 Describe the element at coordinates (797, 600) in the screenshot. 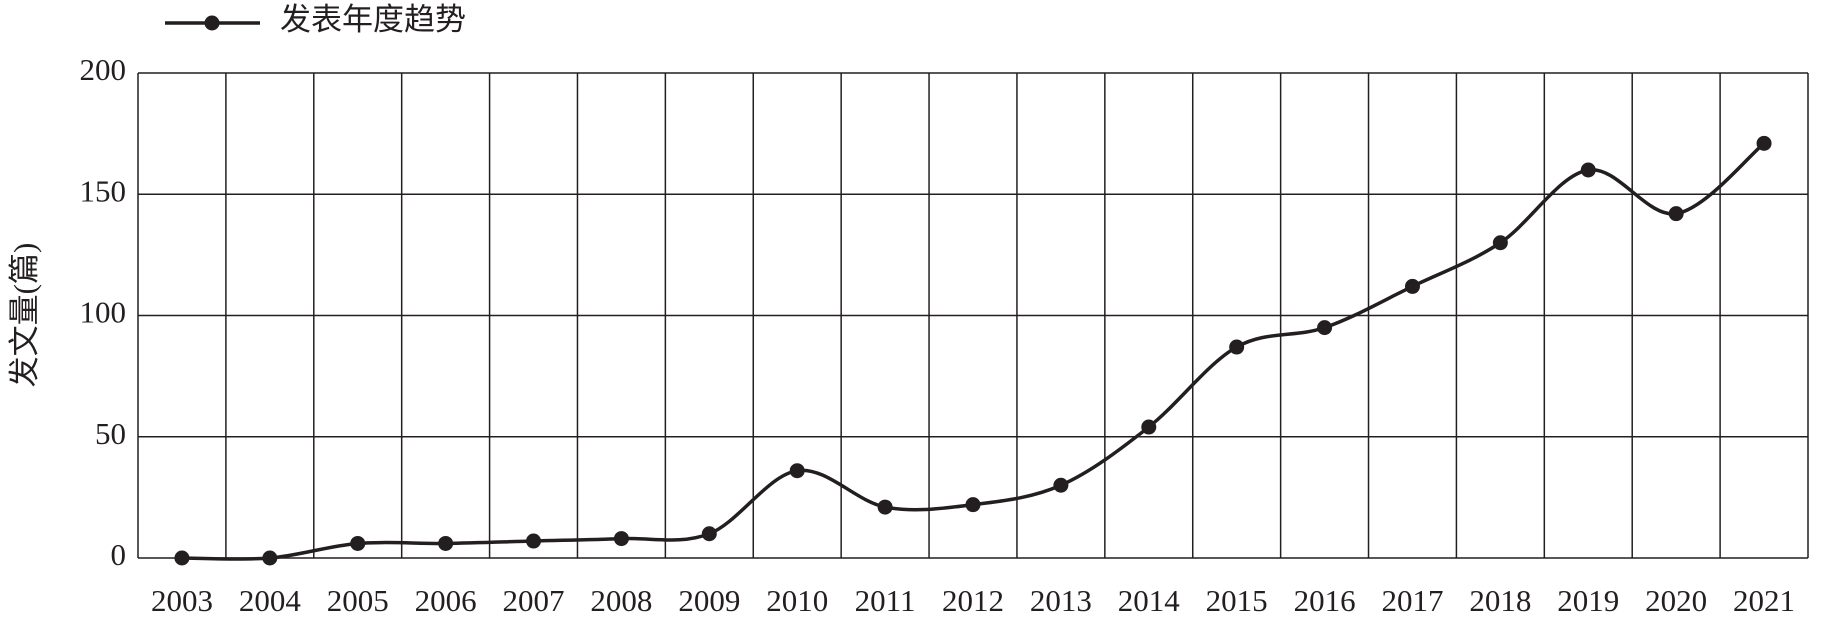

I see `x-tick-label: 2010` at that location.